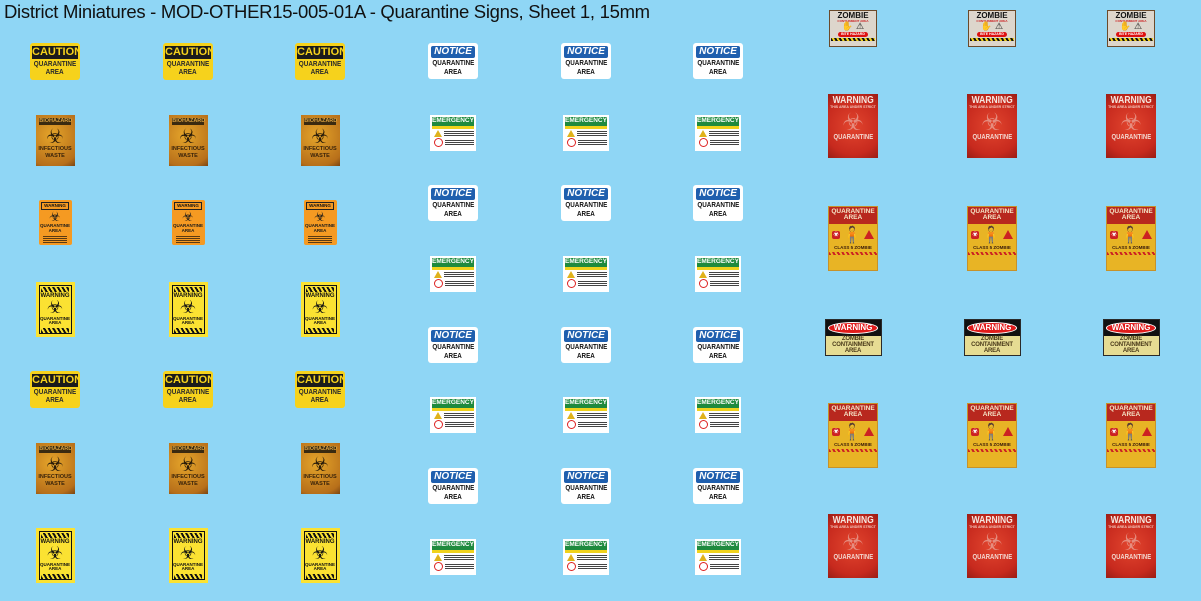 This screenshot has width=1201, height=601. I want to click on sign-header: QUARANTINE, so click(992, 408).